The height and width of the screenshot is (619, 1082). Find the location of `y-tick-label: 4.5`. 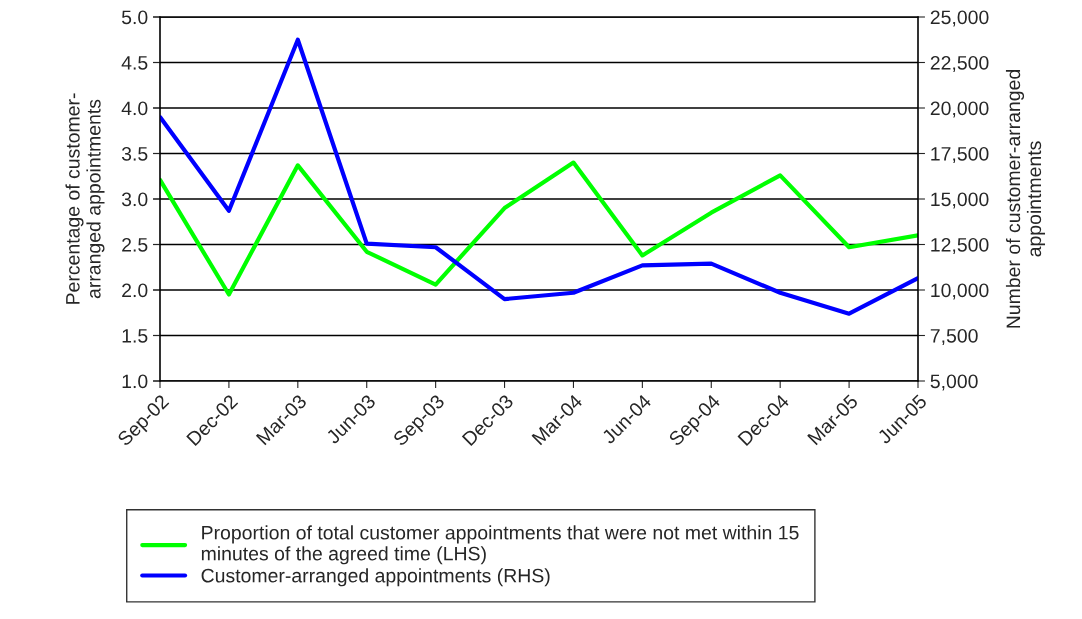

y-tick-label: 4.5 is located at coordinates (134, 63).